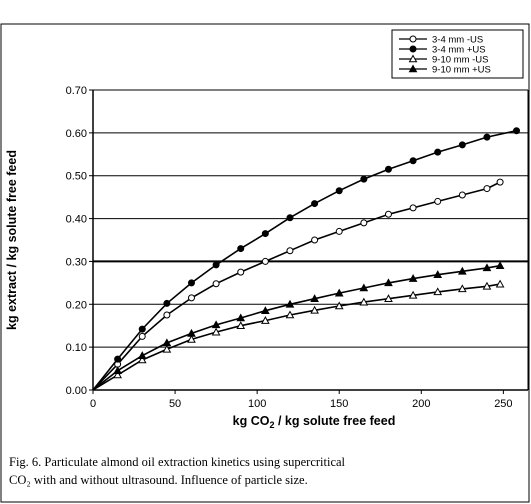  What do you see at coordinates (175, 404) in the screenshot?
I see `x-tick-label-1: 50` at bounding box center [175, 404].